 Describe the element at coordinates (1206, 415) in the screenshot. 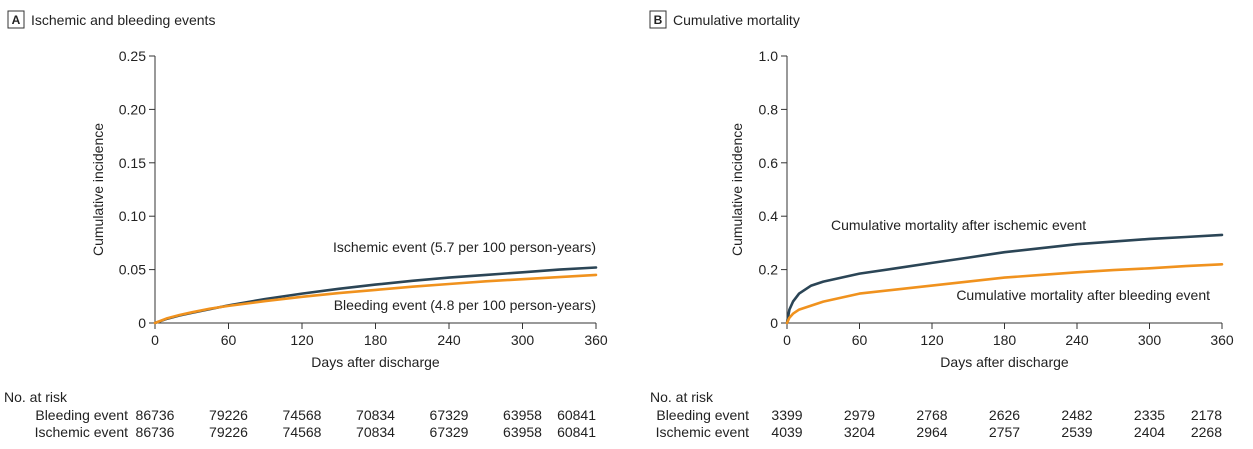

I see `risk-value: 2178` at that location.